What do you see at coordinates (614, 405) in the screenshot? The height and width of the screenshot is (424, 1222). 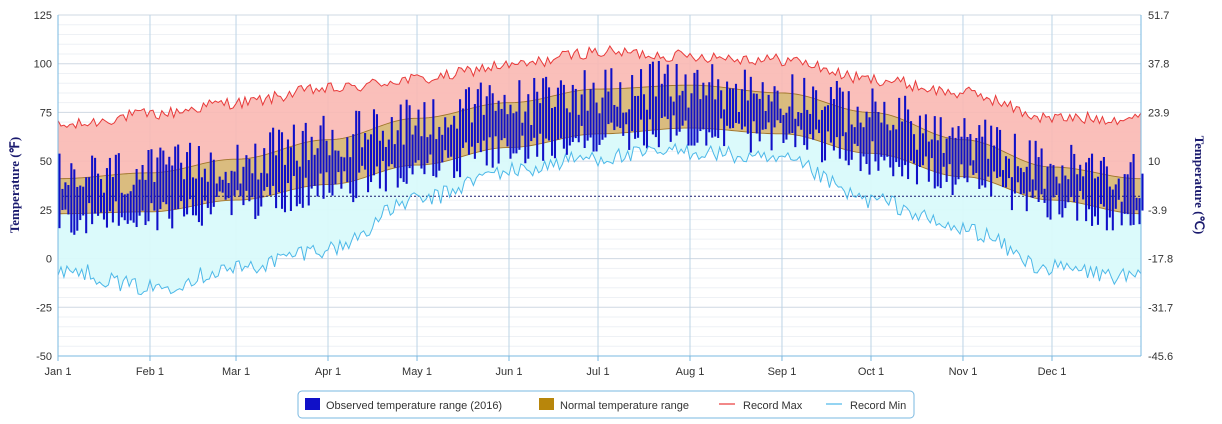 I see `legend-item-normal: Normal temperature range` at bounding box center [614, 405].